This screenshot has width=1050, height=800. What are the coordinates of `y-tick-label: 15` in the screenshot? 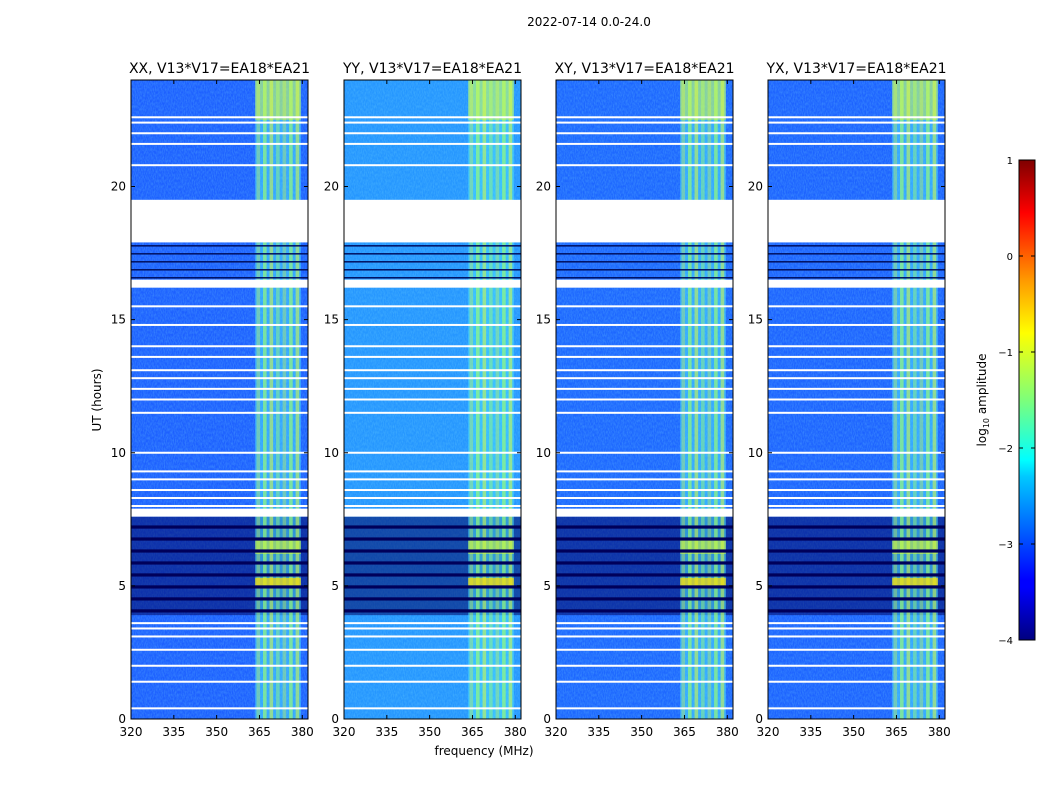 It's located at (543, 320).